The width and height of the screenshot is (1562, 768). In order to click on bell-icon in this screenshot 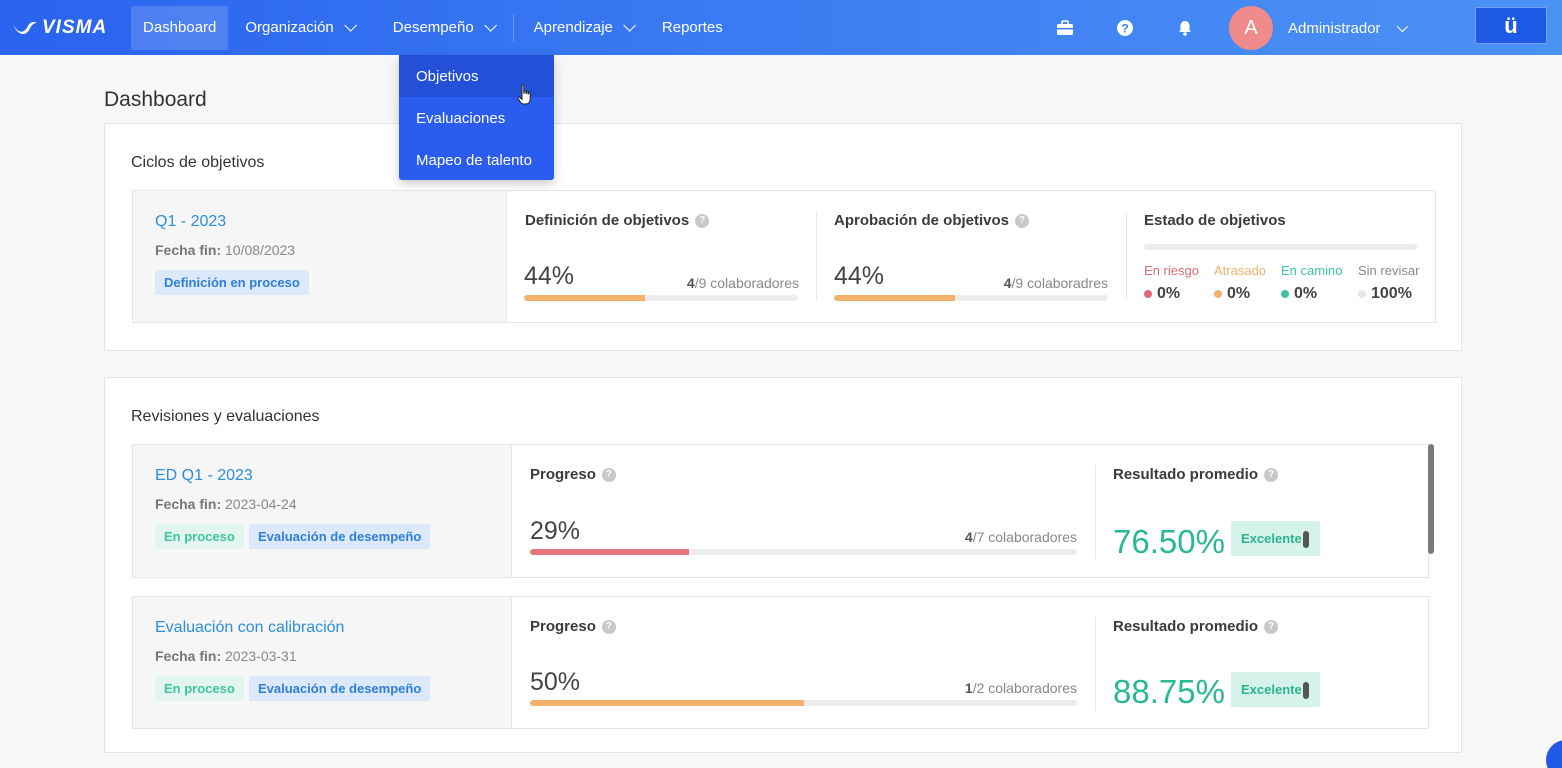, I will do `click(1185, 28)`.